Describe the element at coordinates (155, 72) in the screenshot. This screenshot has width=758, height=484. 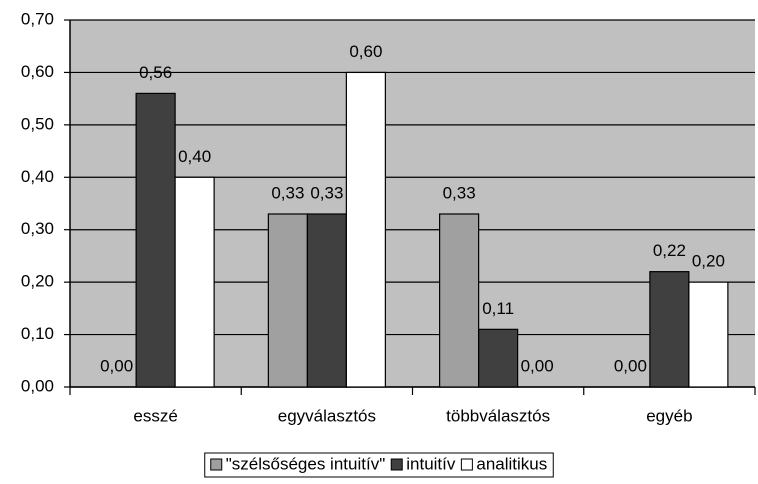
I see `data-label: 0,56` at that location.